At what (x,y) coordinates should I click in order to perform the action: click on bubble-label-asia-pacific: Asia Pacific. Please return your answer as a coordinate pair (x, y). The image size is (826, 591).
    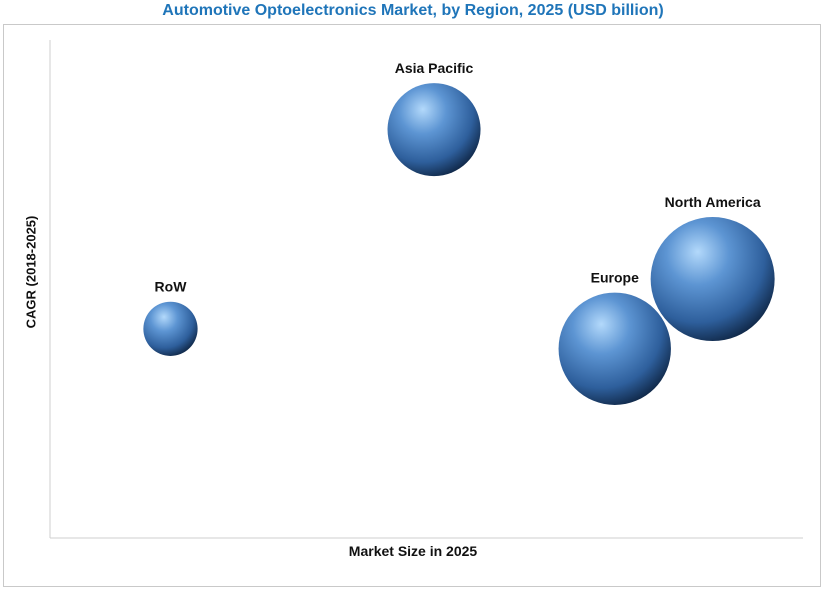
    Looking at the image, I should click on (434, 68).